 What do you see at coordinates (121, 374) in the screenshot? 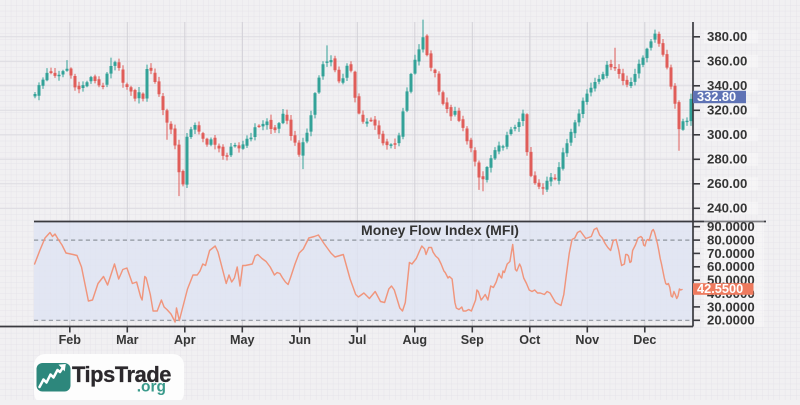
I see `svg-text: TipsTrade` at bounding box center [121, 374].